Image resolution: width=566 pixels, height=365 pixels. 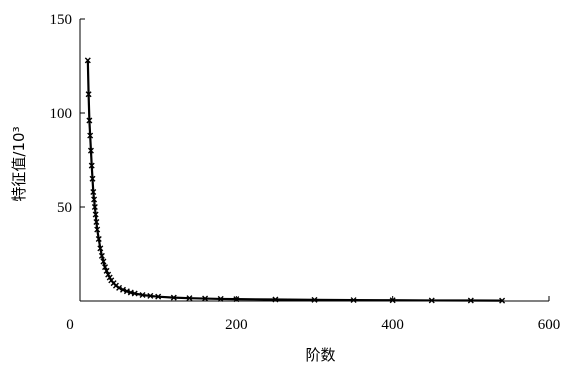 I want to click on x-tick-label: 600, so click(x=549, y=325).